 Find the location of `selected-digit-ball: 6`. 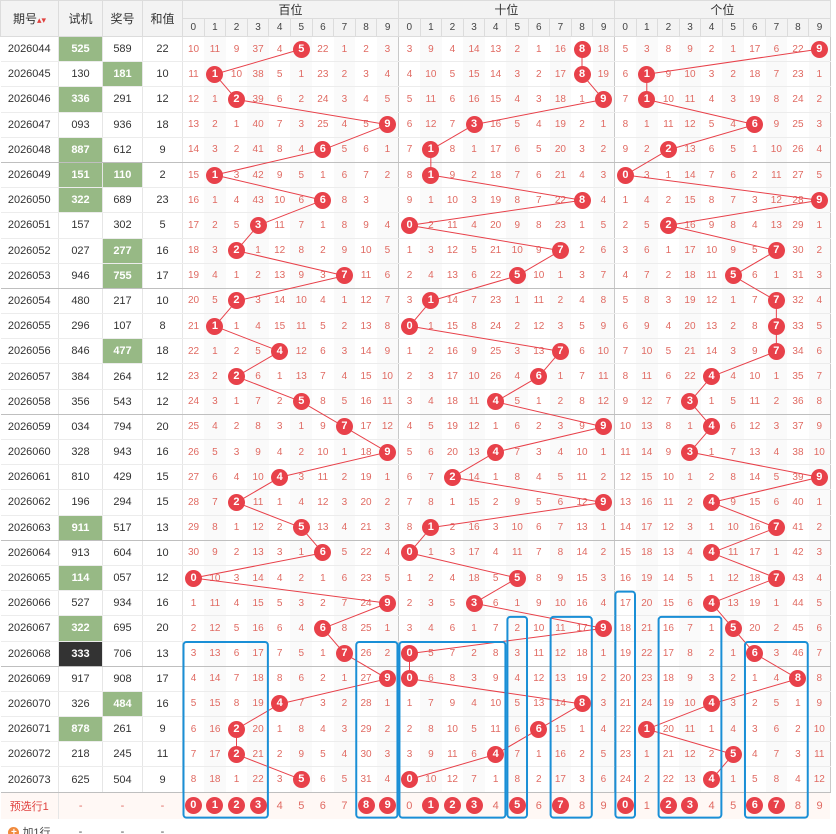

selected-digit-ball: 6 is located at coordinates (755, 806).